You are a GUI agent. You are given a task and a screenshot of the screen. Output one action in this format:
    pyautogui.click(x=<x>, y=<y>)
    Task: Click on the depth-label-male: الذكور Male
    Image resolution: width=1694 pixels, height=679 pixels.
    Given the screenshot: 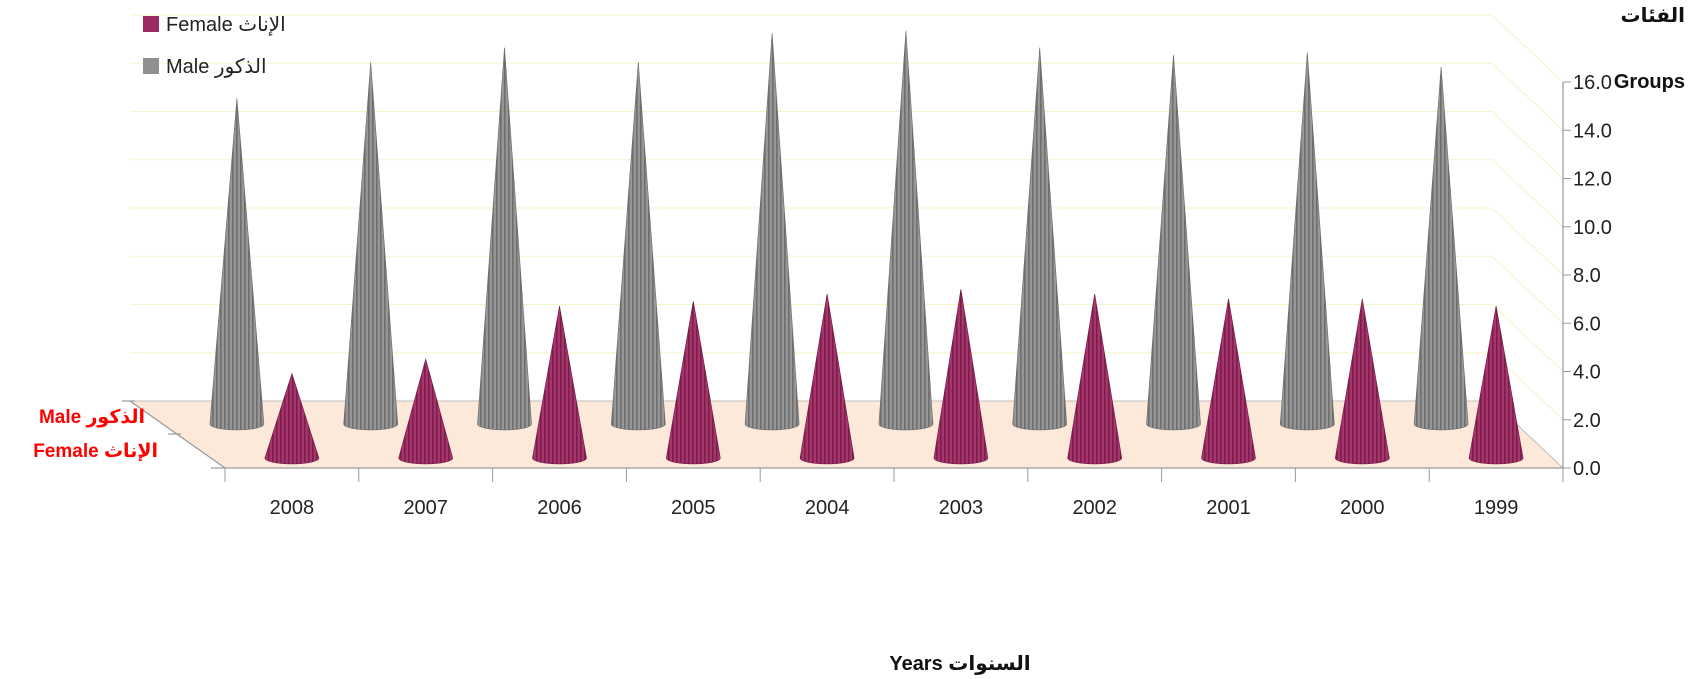 What is the action you would take?
    pyautogui.click(x=92, y=417)
    